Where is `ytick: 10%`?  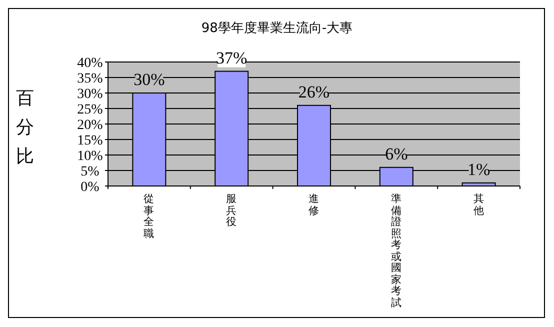
ytick: 10% is located at coordinates (90, 156).